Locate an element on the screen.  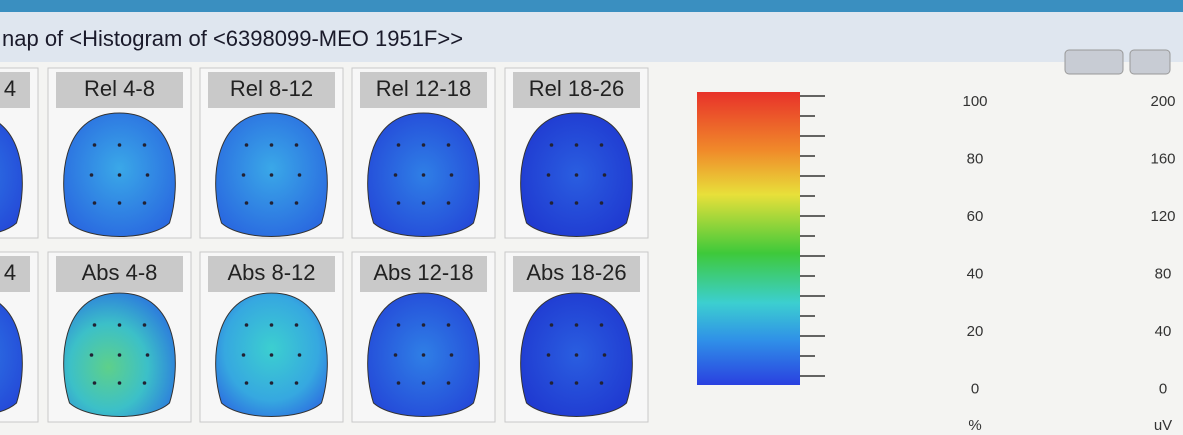
scale-label: 40 is located at coordinates (975, 273).